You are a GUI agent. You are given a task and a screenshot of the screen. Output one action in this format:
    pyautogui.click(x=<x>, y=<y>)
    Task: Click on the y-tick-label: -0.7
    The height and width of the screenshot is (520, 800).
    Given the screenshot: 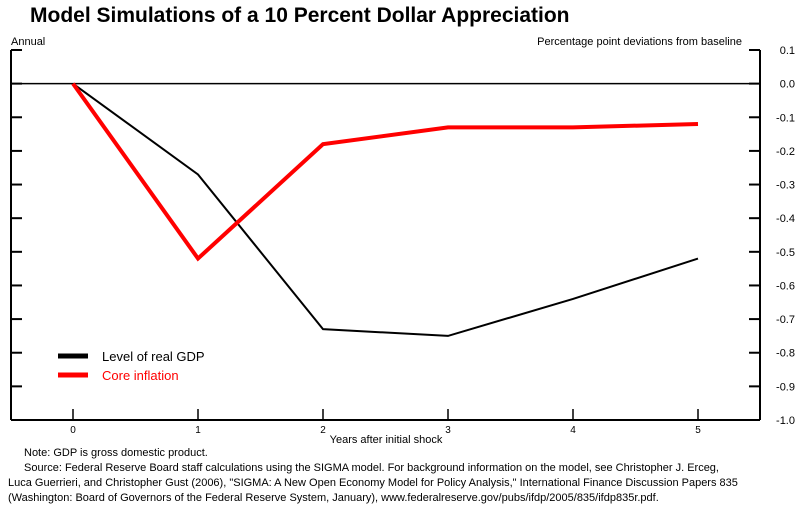 What is the action you would take?
    pyautogui.click(x=785, y=320)
    